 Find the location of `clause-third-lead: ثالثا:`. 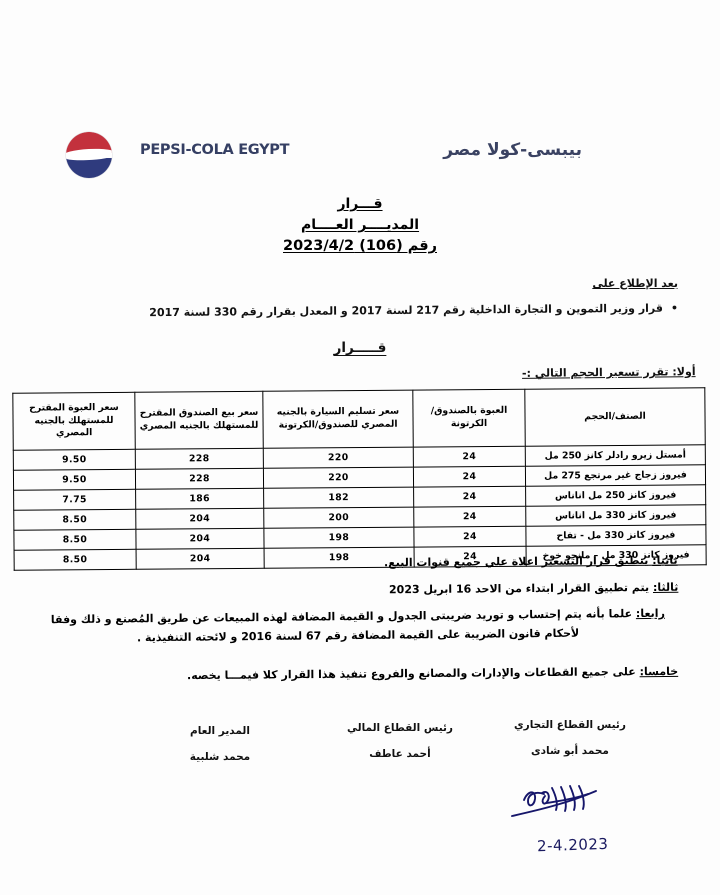

clause-third-lead: ثالثا: is located at coordinates (665, 587).